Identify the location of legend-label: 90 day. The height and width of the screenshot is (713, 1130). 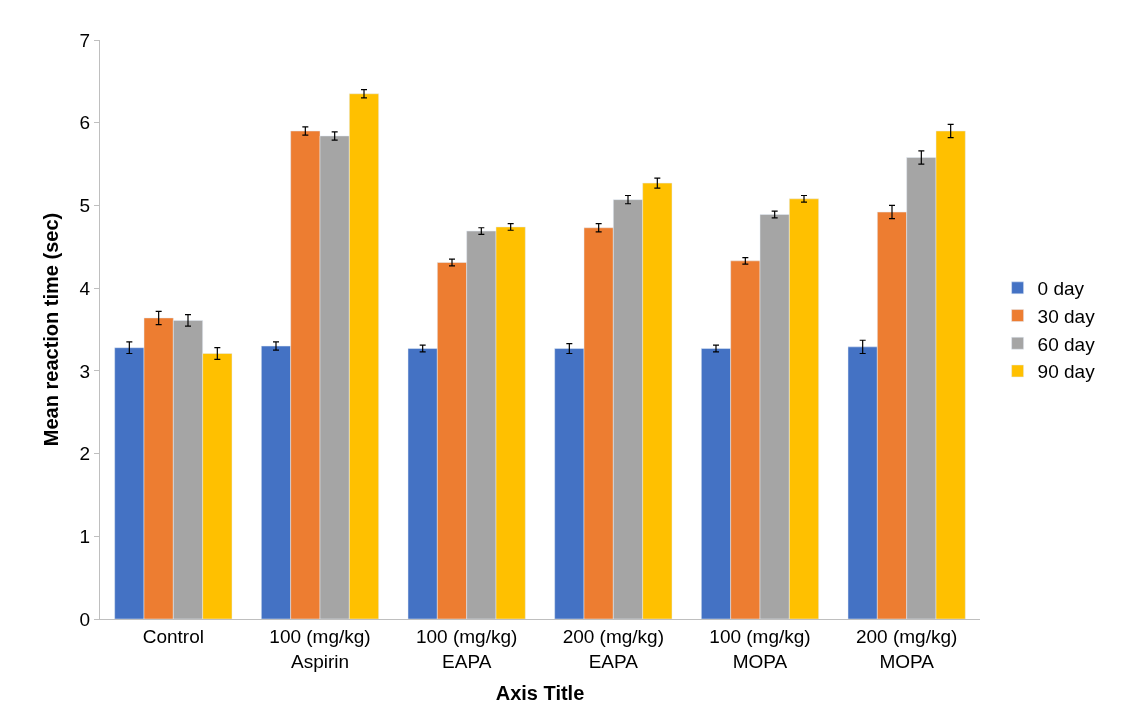
(1066, 372).